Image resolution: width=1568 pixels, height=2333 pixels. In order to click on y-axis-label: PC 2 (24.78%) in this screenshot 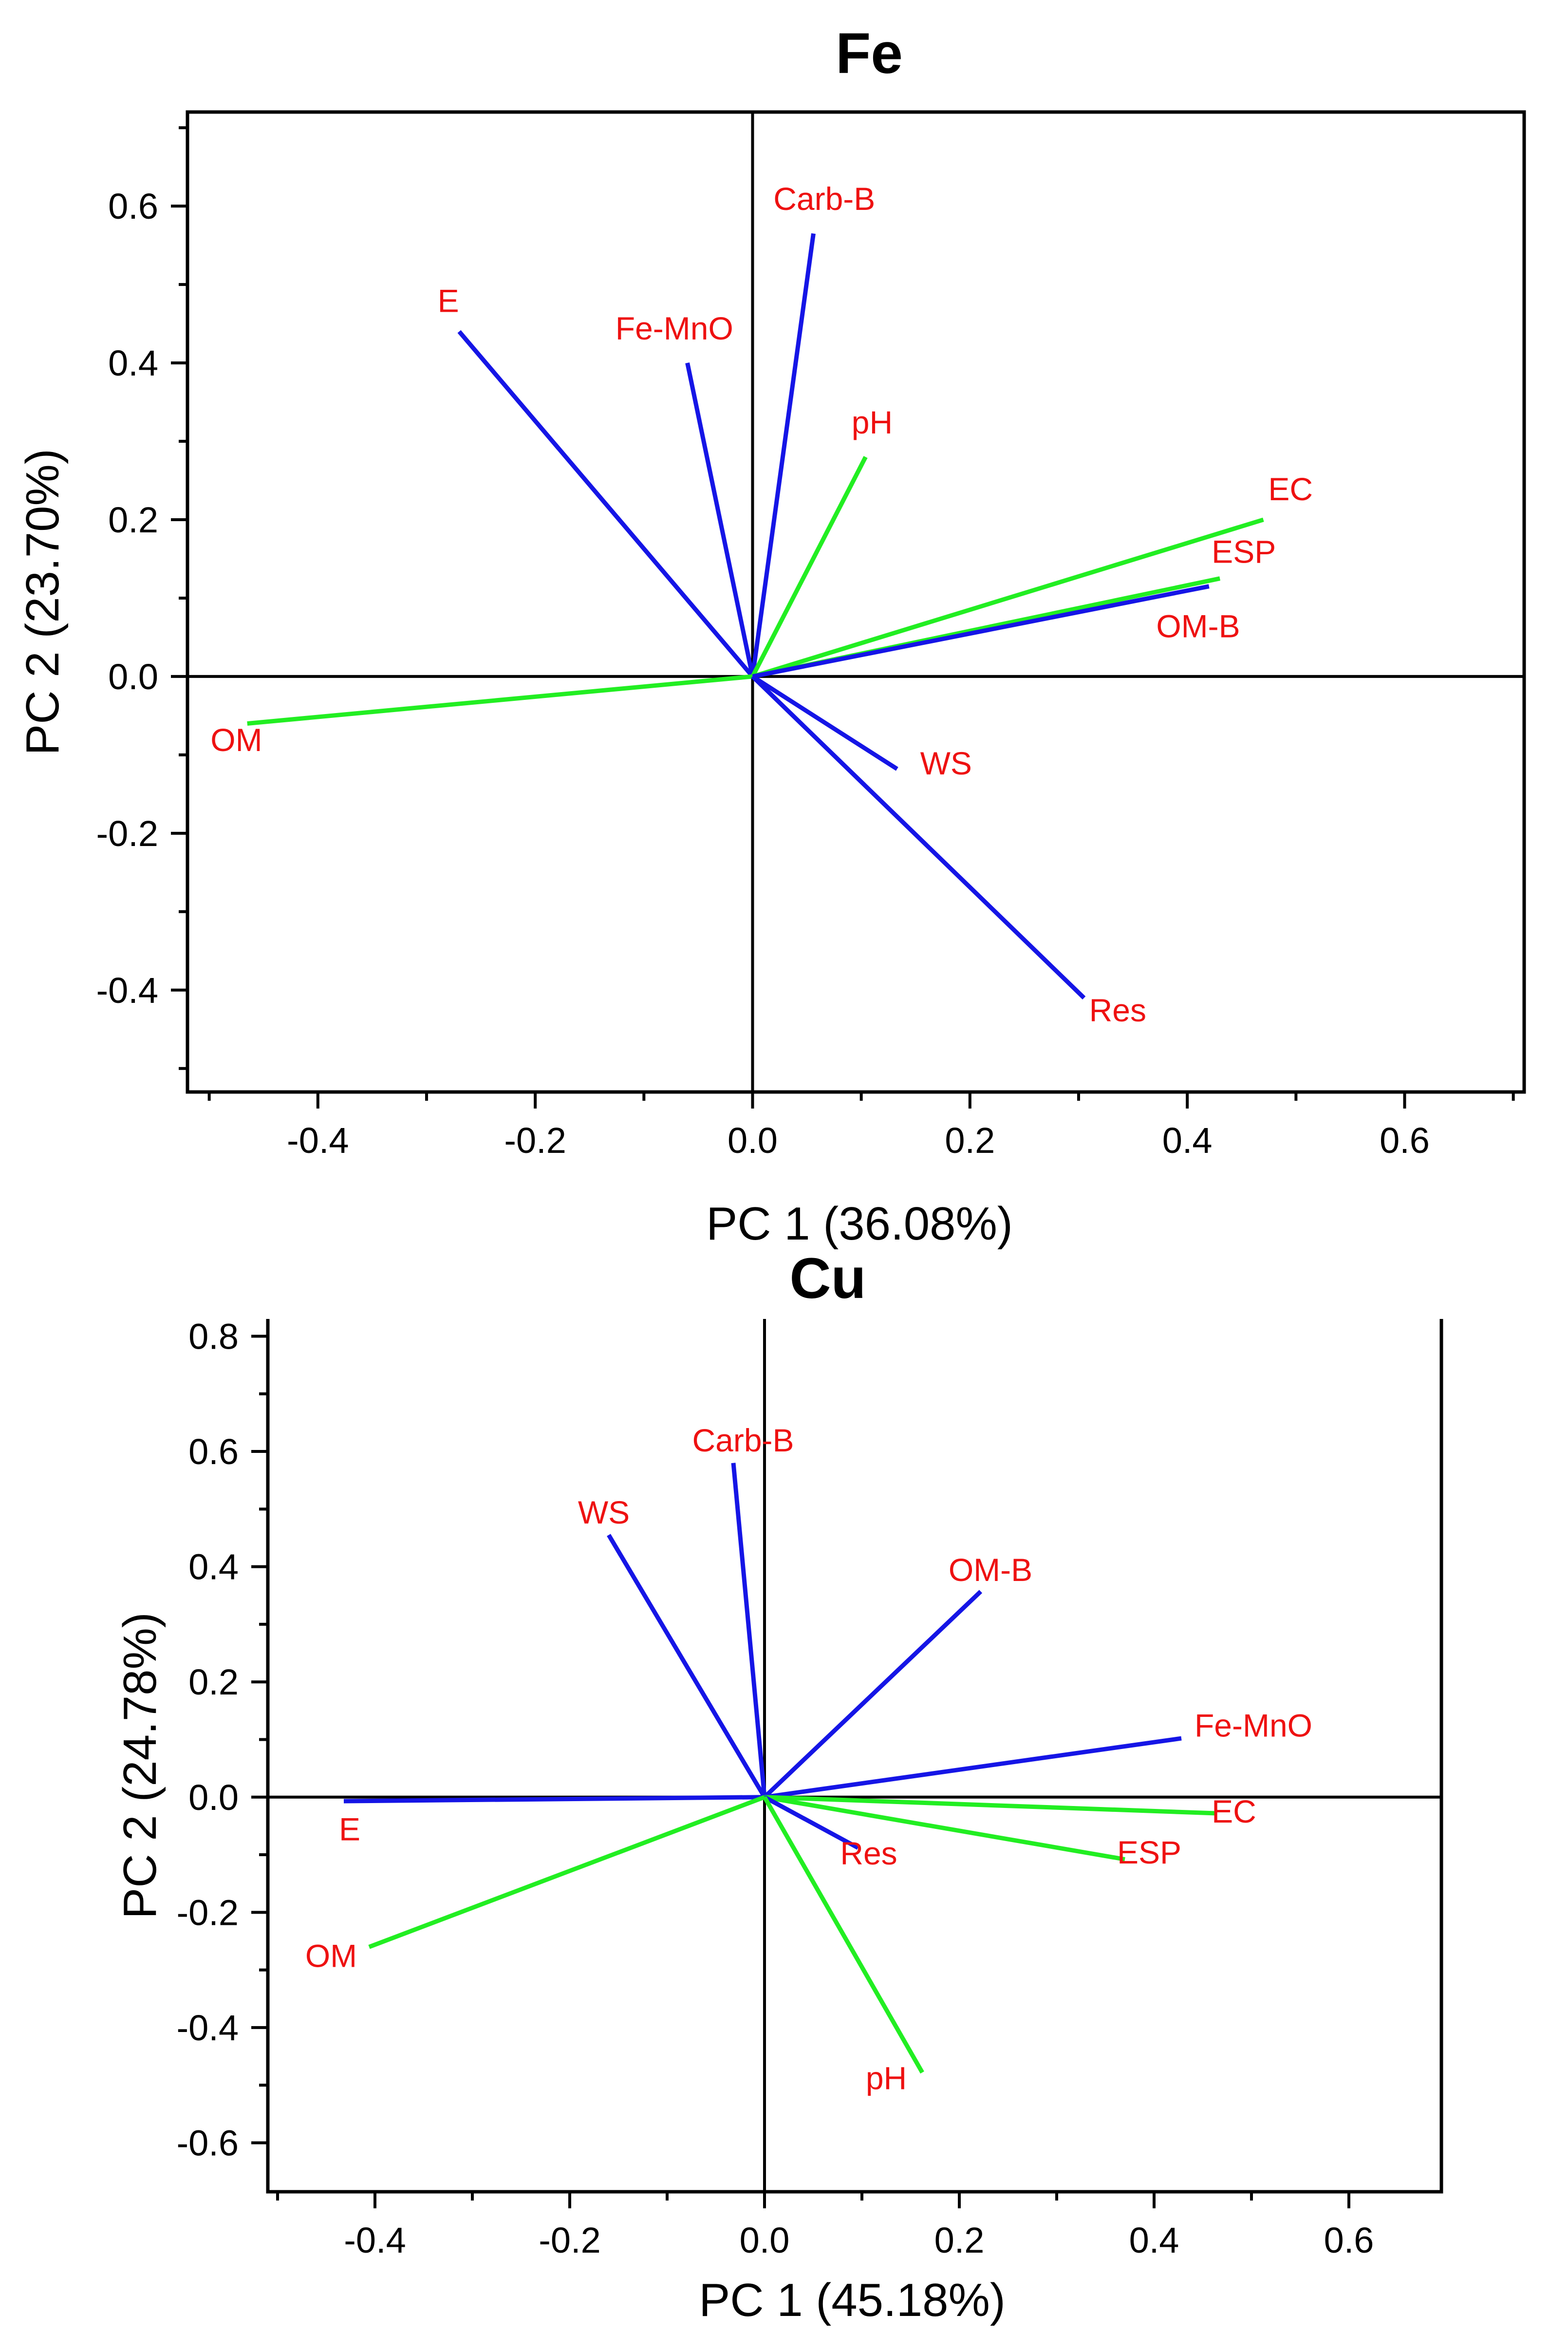, I will do `click(140, 1765)`.